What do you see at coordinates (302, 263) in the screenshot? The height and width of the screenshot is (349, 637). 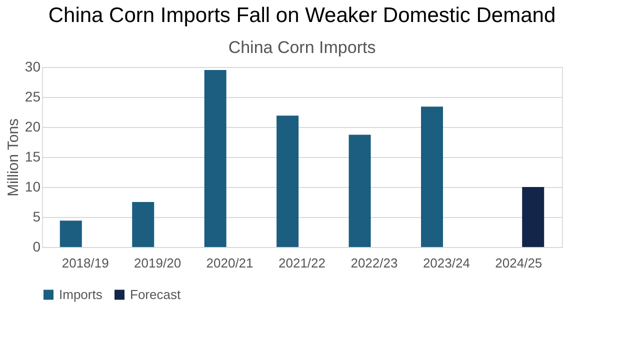 I see `x-tick-label: 2021/22` at bounding box center [302, 263].